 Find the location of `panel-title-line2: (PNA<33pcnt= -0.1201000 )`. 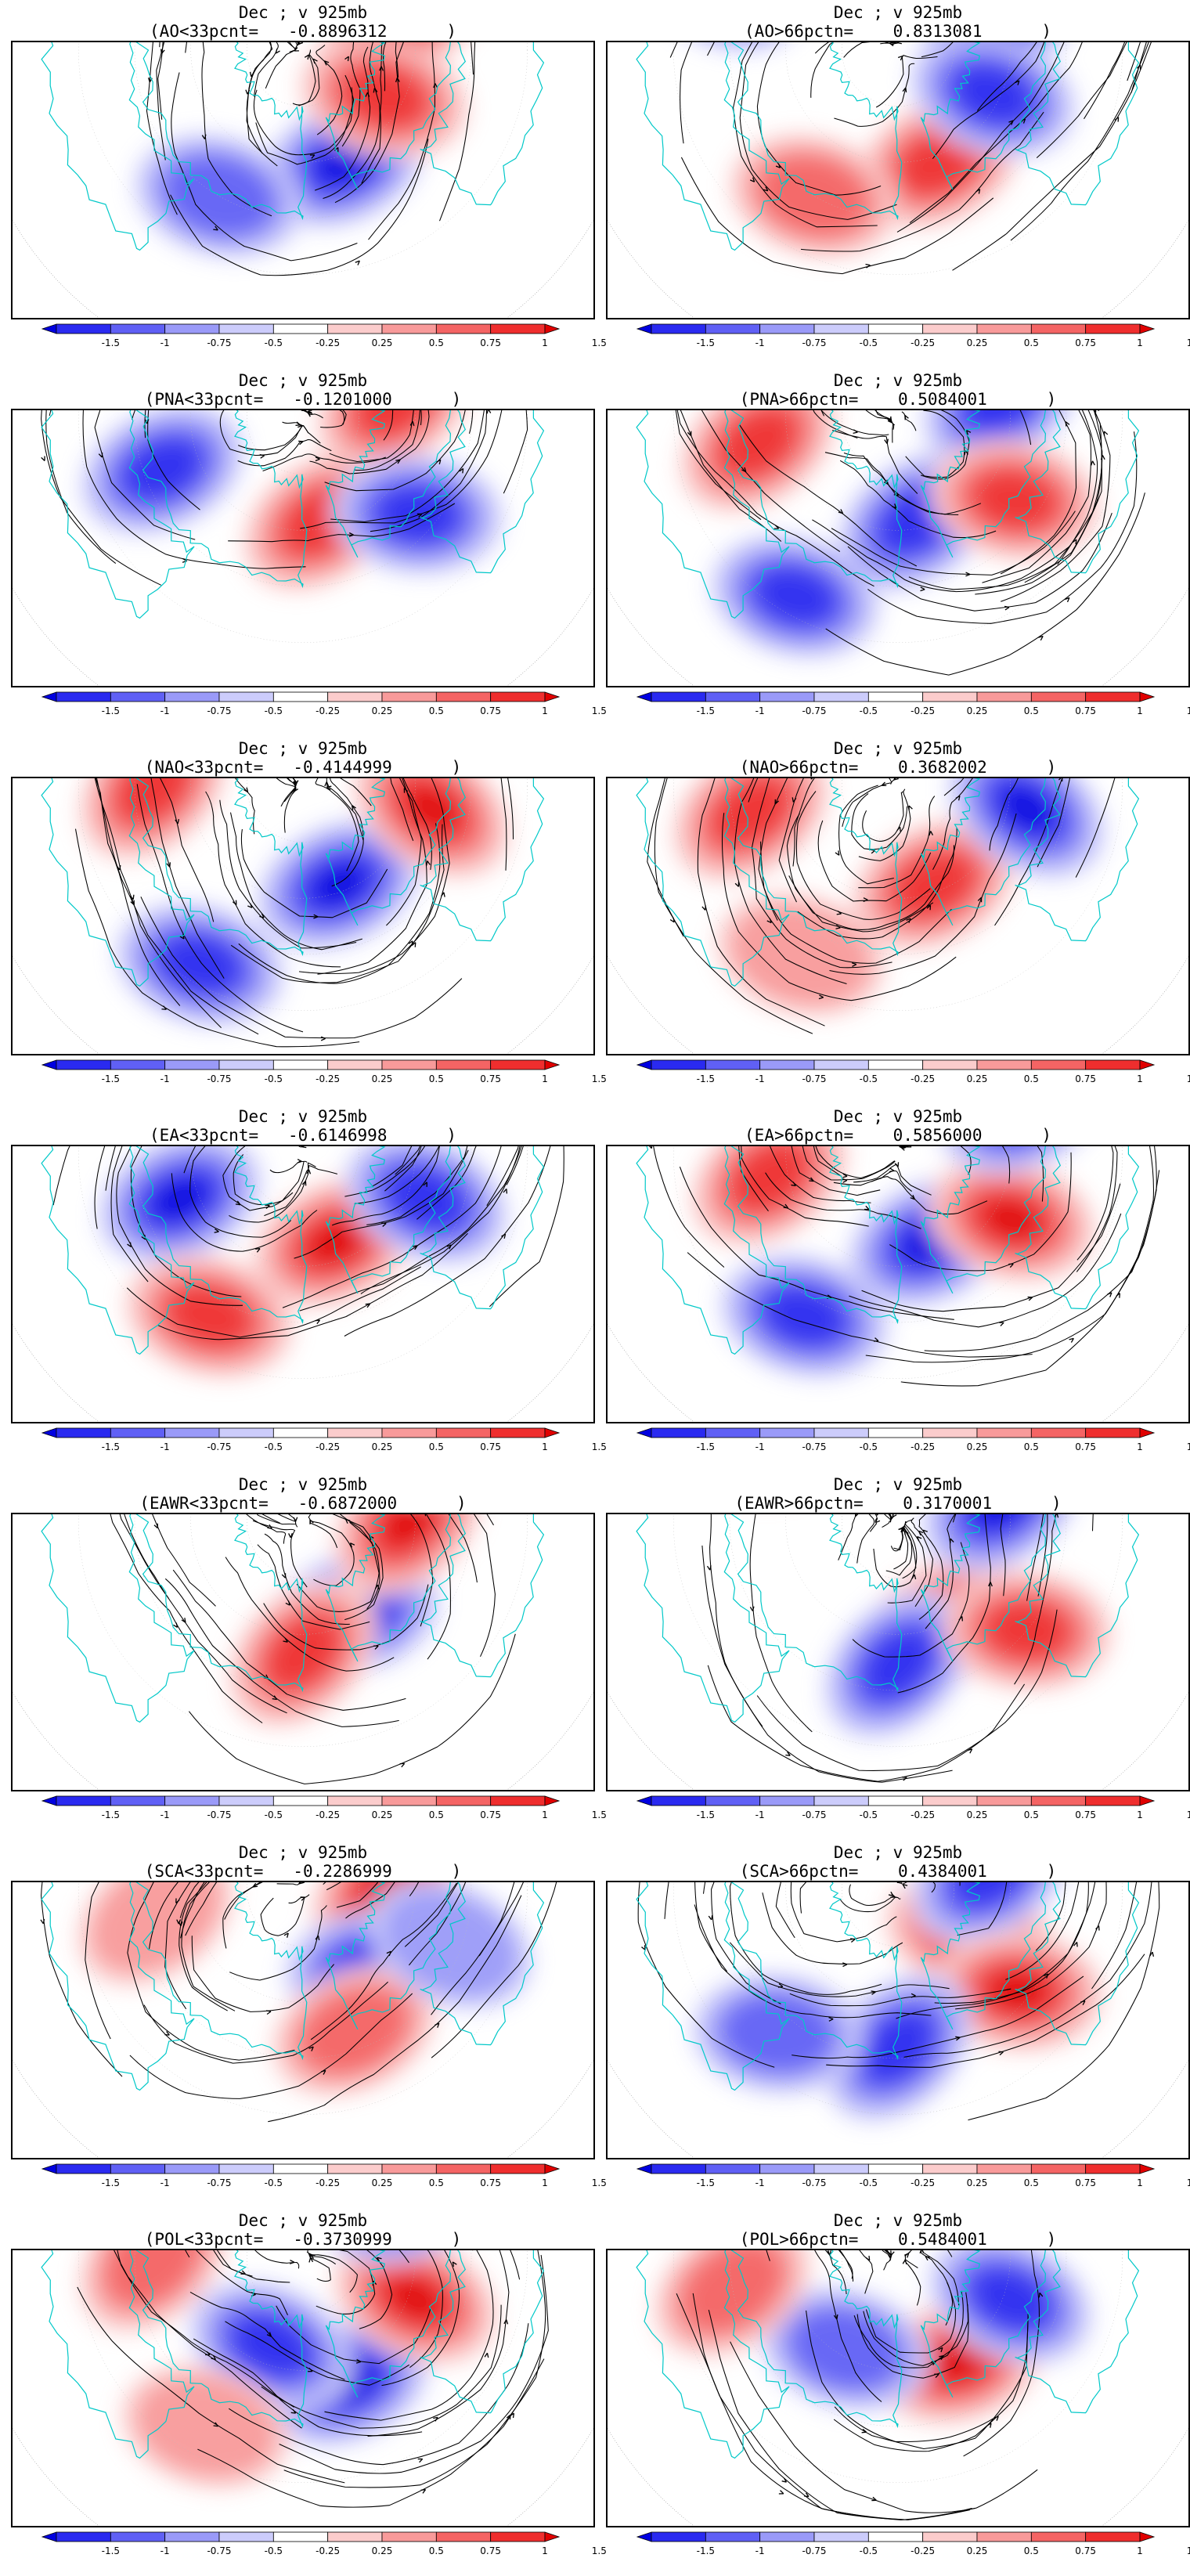

panel-title-line2: (PNA<33pcnt= -0.1201000 ) is located at coordinates (303, 399).